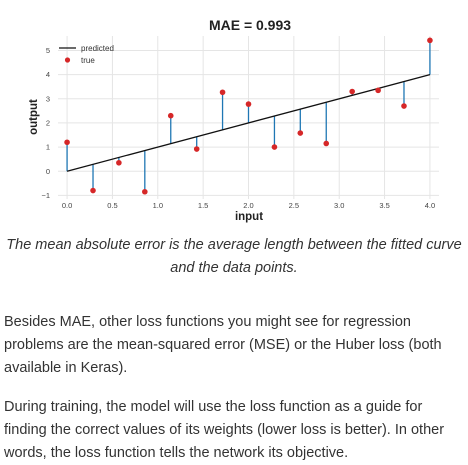  Describe the element at coordinates (48, 171) in the screenshot. I see `y-tick-label: 0` at that location.